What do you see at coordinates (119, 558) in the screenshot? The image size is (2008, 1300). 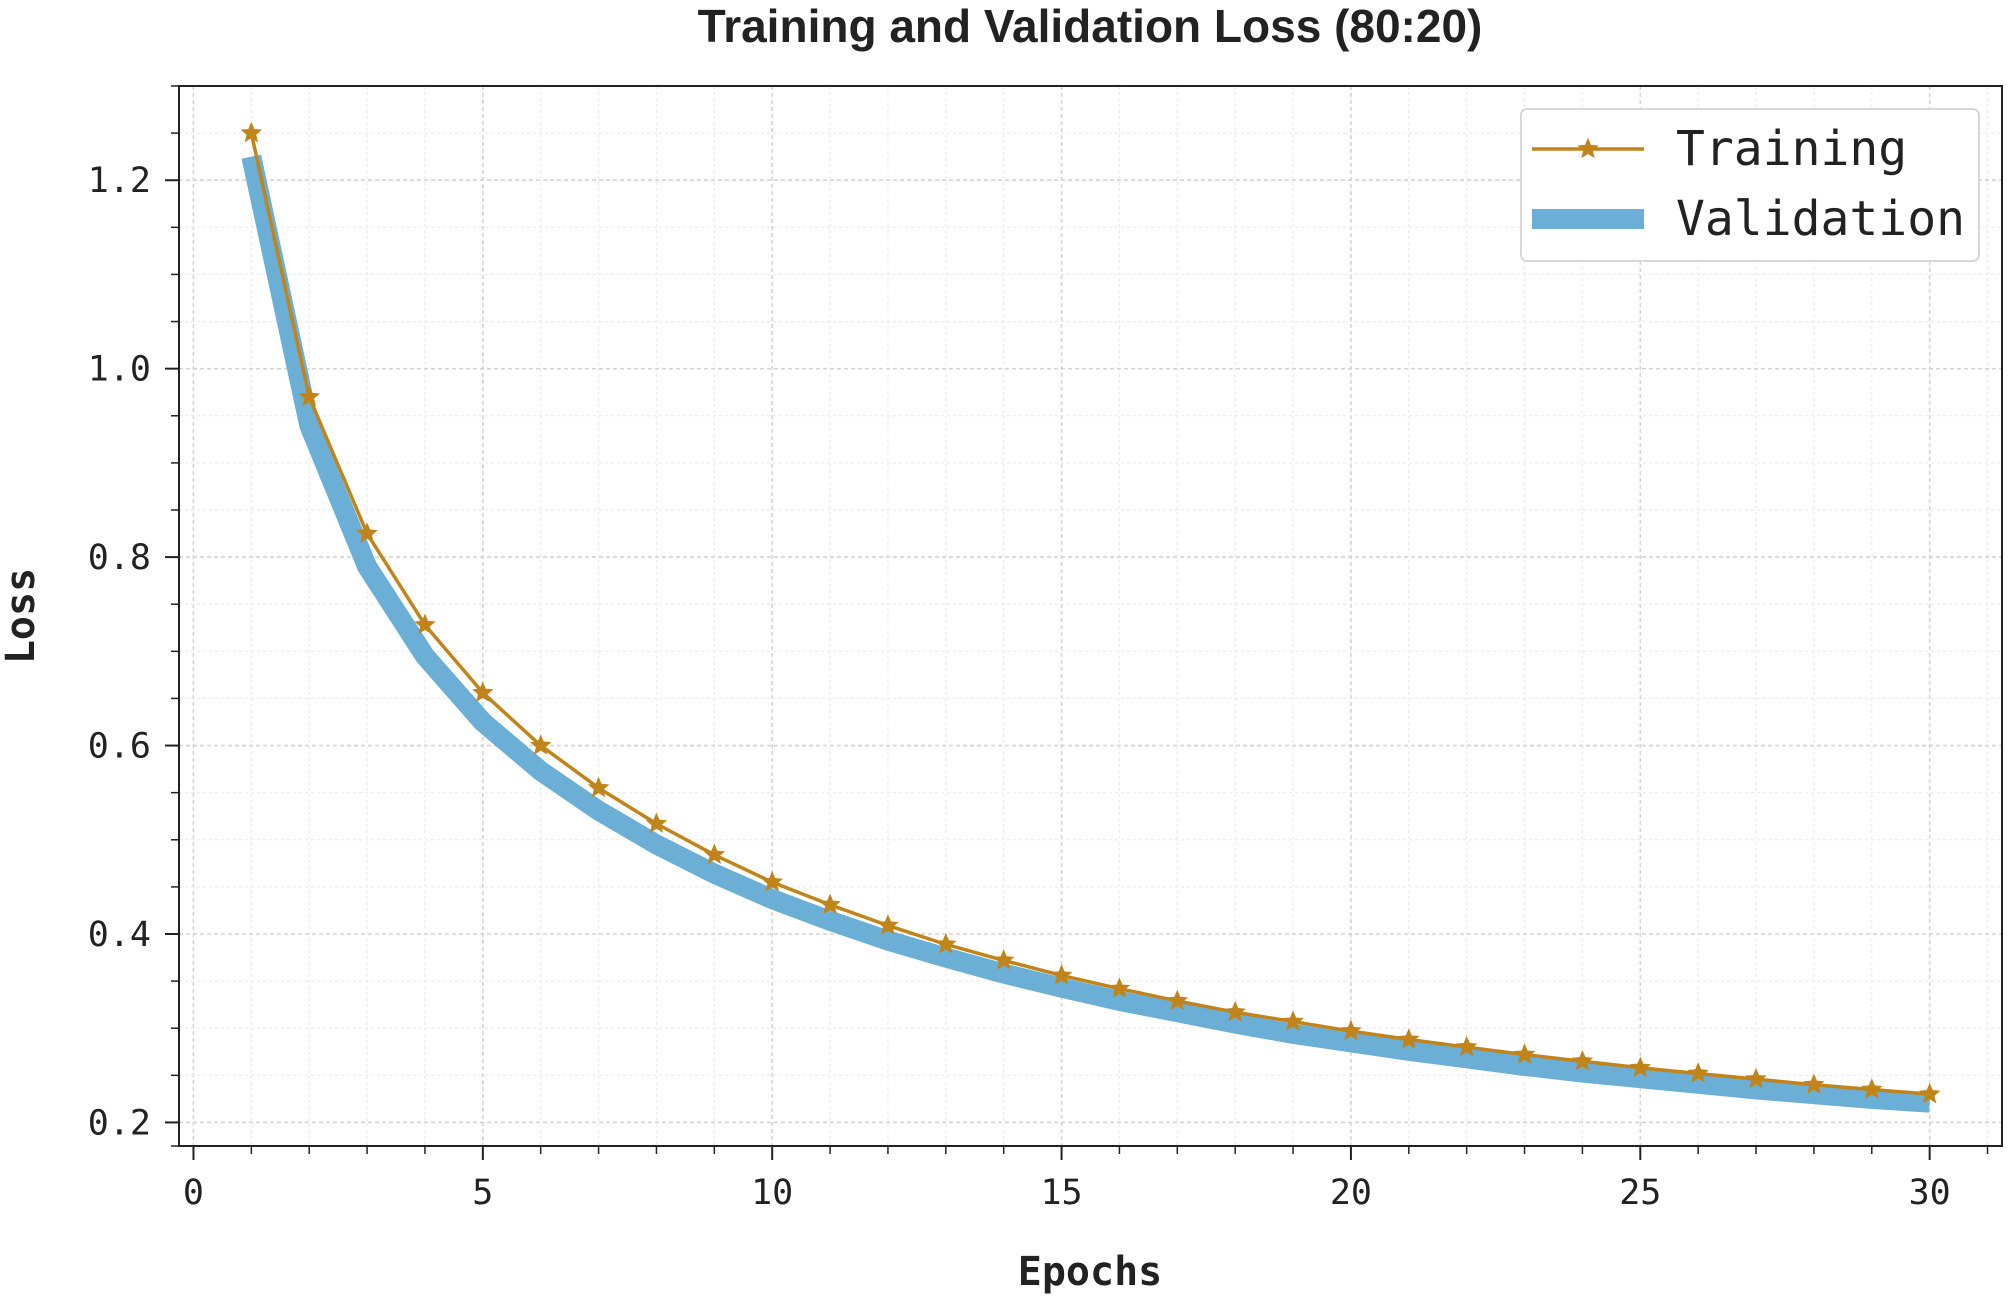 I see `y-tick-label: 0.8` at bounding box center [119, 558].